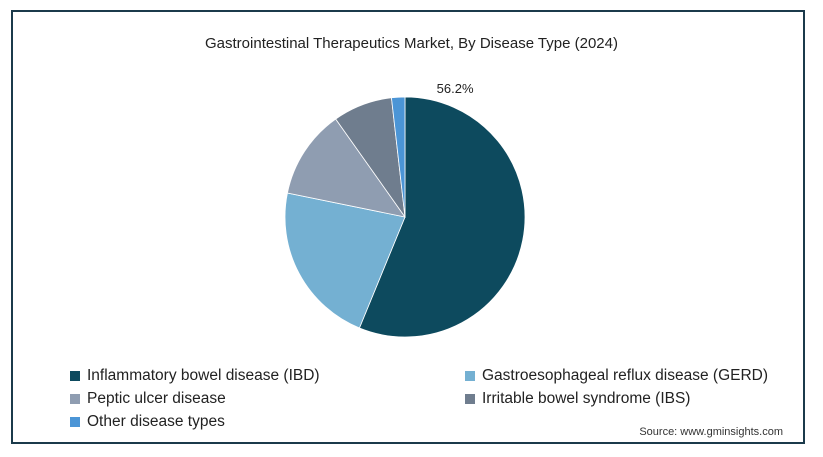 Image resolution: width=823 pixels, height=457 pixels. What do you see at coordinates (156, 398) in the screenshot?
I see `legend-label-2: Peptic ulcer disease` at bounding box center [156, 398].